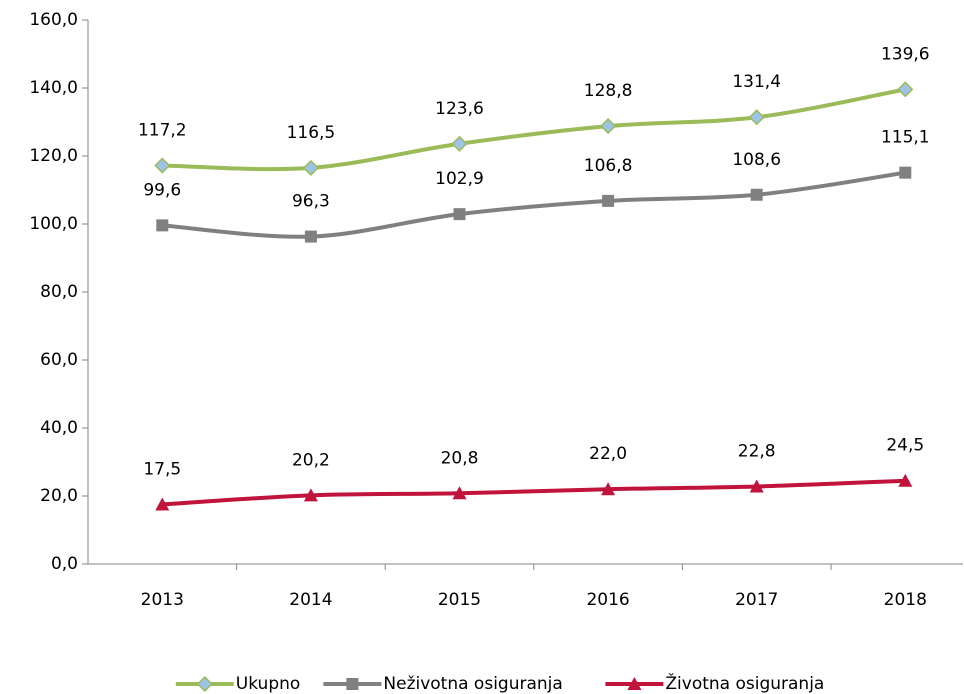 The image size is (964, 694). What do you see at coordinates (162, 190) in the screenshot?
I see `data-label: 99,6` at bounding box center [162, 190].